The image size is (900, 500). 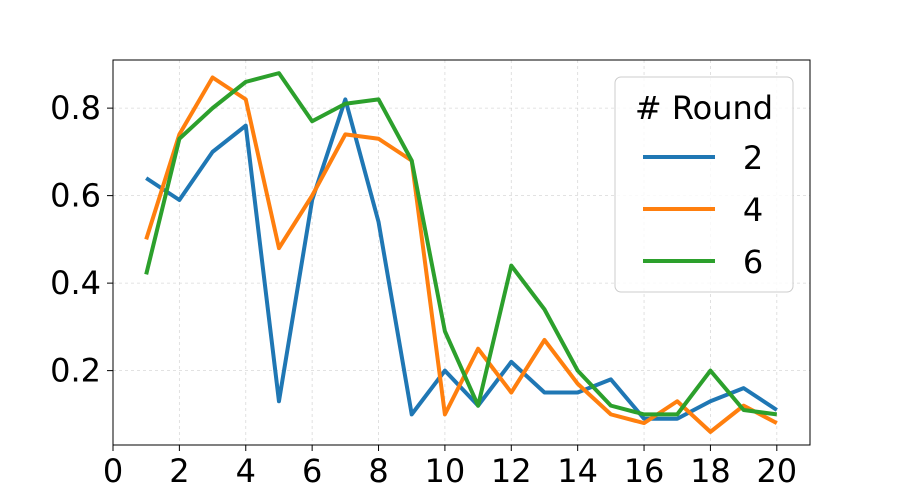 I want to click on x-tick-label: 2, so click(x=179, y=471).